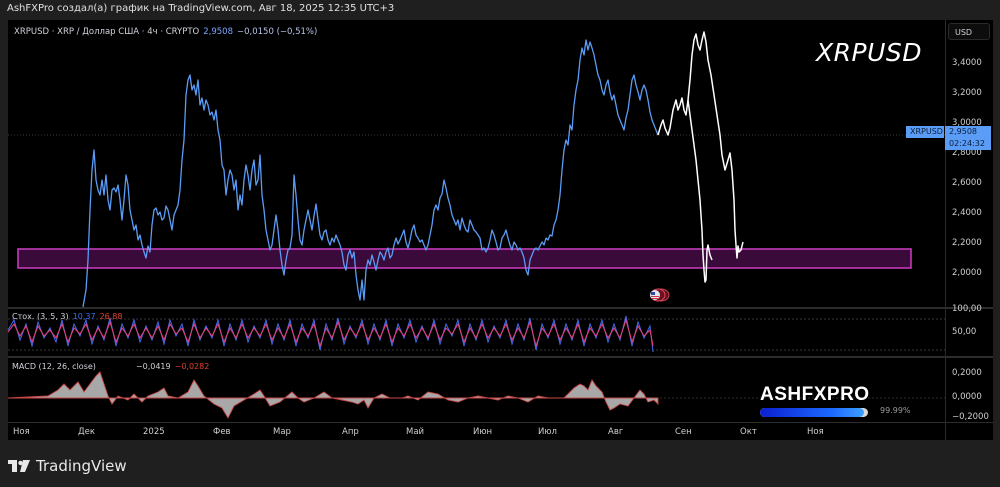 The width and height of the screenshot is (1000, 487). Describe the element at coordinates (967, 213) in the screenshot. I see `price-tick: 2,4000` at that location.